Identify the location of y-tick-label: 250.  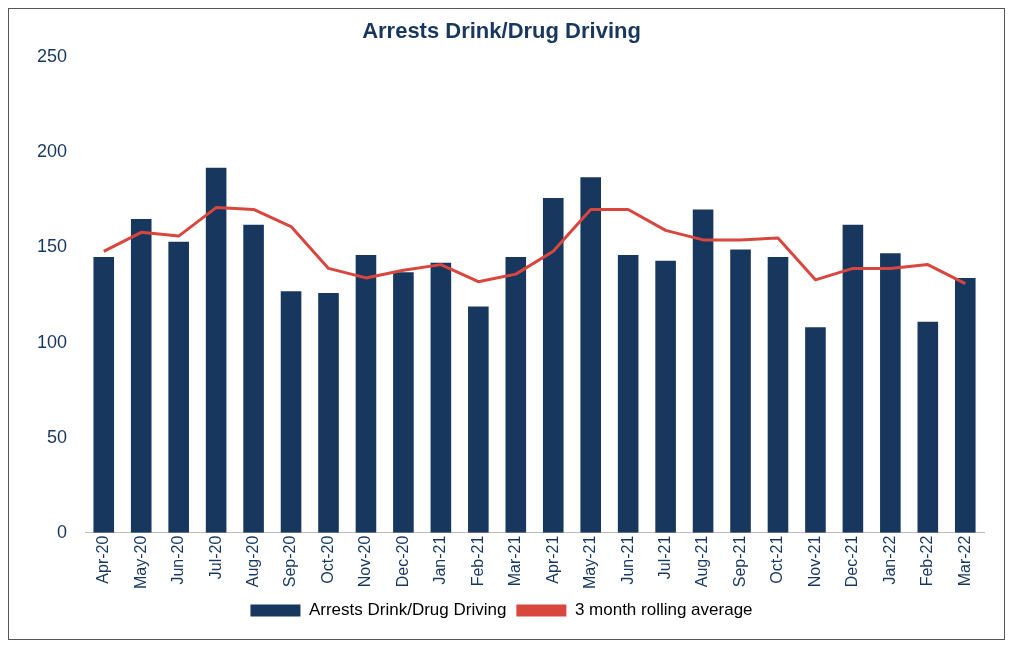
(52, 56).